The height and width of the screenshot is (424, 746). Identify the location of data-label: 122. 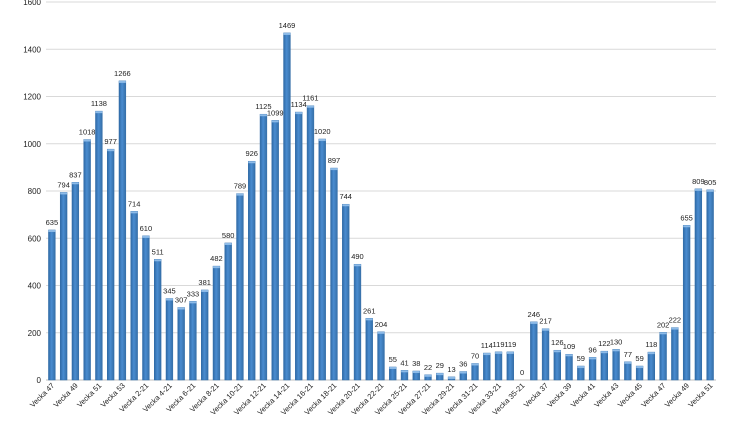
(604, 343).